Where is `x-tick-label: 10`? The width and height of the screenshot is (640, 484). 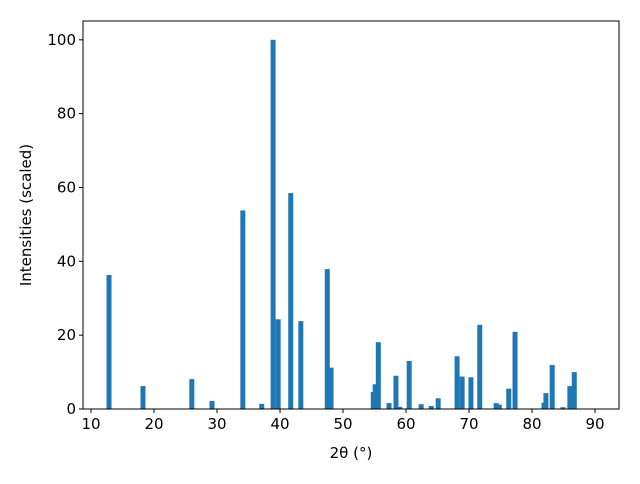
x-tick-label: 10 is located at coordinates (90, 424).